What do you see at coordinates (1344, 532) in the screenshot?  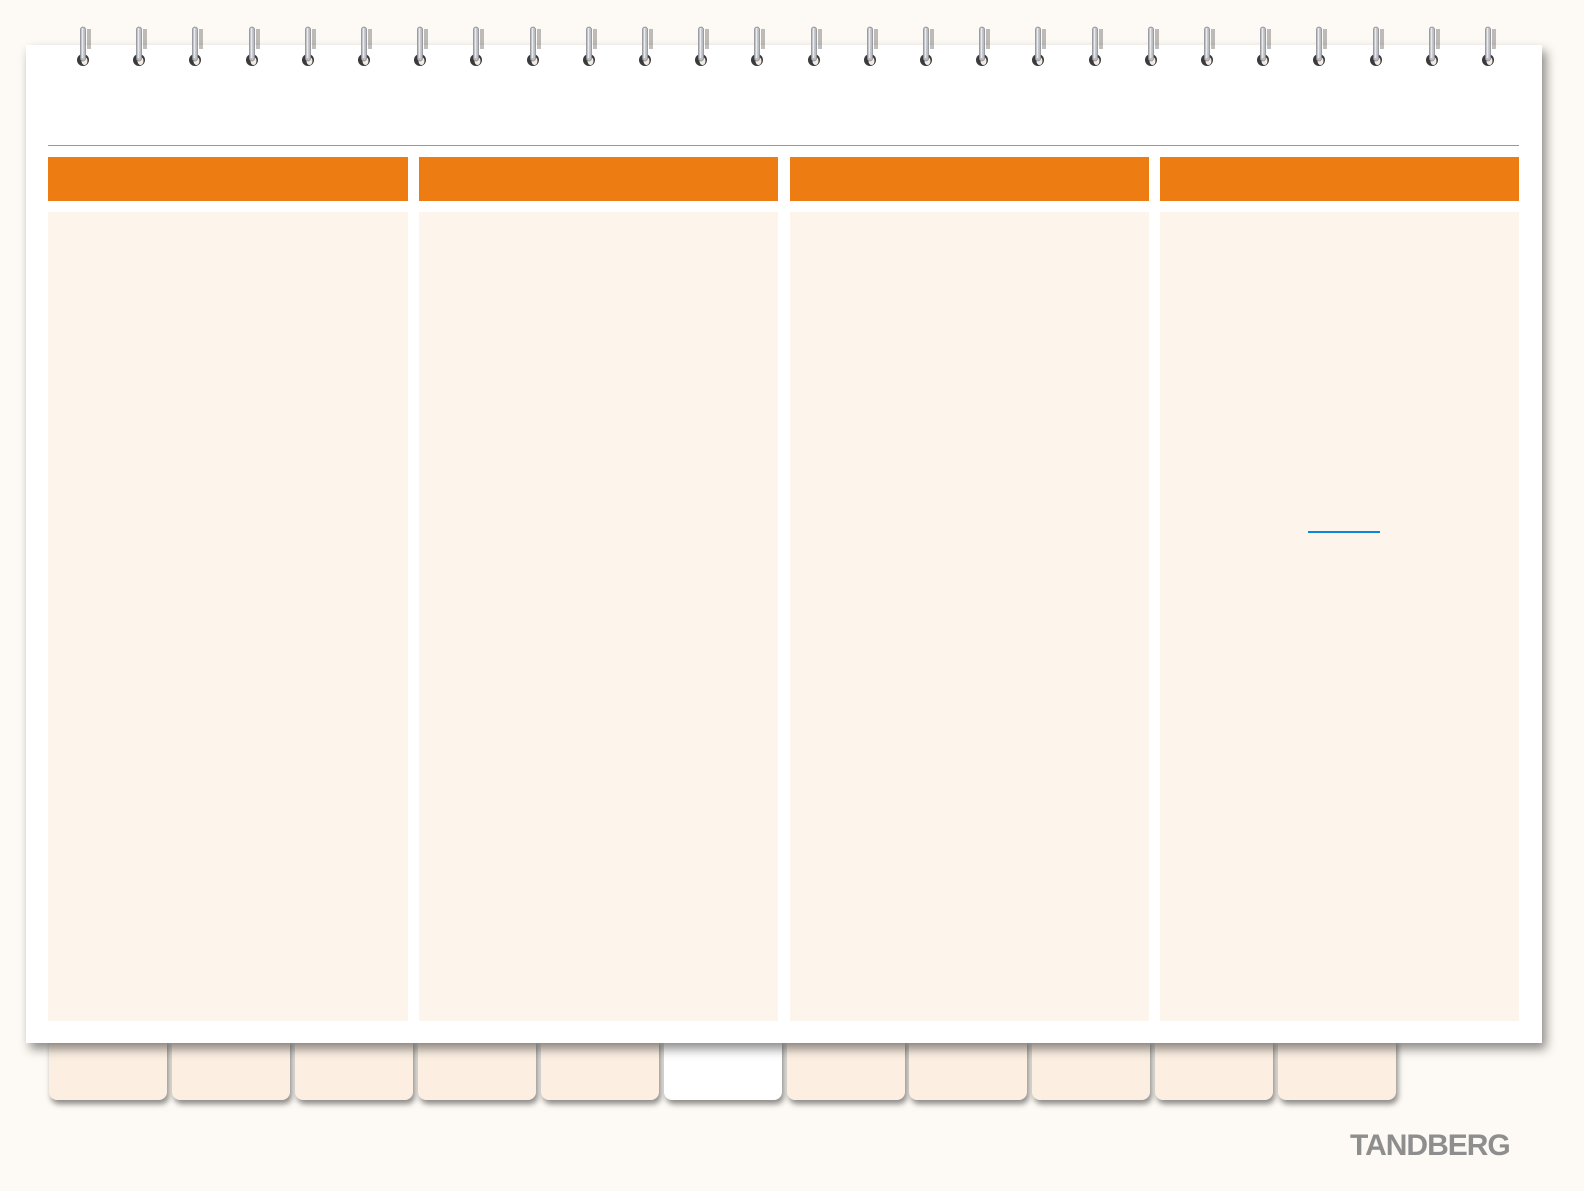 I see `hyperlink-underline` at bounding box center [1344, 532].